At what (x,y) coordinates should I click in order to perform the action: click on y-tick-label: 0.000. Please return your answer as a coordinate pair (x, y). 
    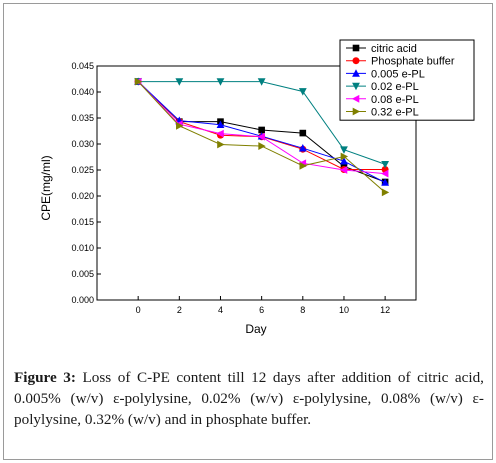
    Looking at the image, I should click on (82, 300).